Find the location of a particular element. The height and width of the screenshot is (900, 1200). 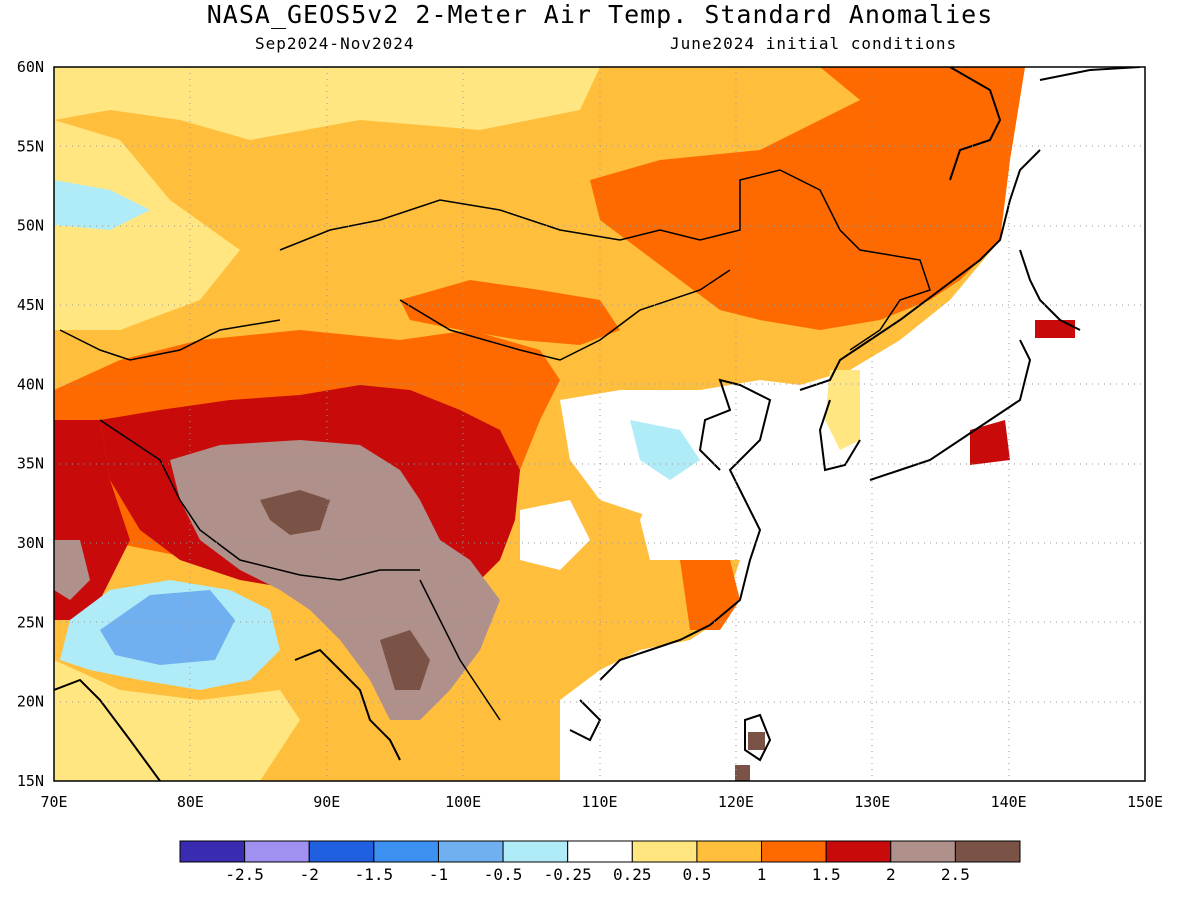

lon-tick-label: 90E is located at coordinates (326, 802).